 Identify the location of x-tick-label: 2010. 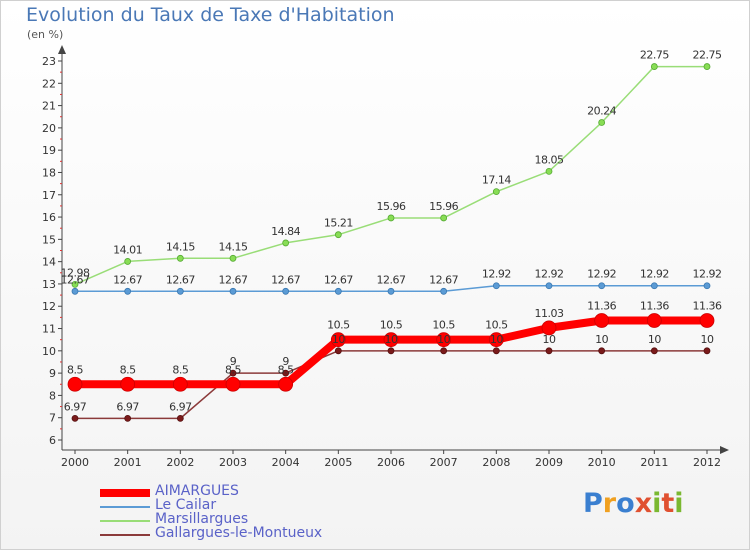
(602, 462).